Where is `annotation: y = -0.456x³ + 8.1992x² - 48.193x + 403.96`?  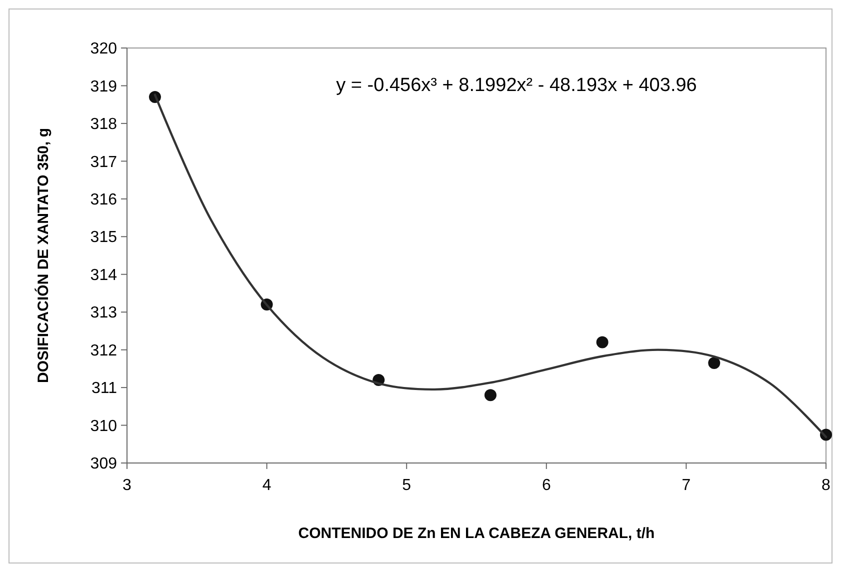 annotation: y = -0.456x³ + 8.1992x² - 48.193x + 403.96 is located at coordinates (516, 85).